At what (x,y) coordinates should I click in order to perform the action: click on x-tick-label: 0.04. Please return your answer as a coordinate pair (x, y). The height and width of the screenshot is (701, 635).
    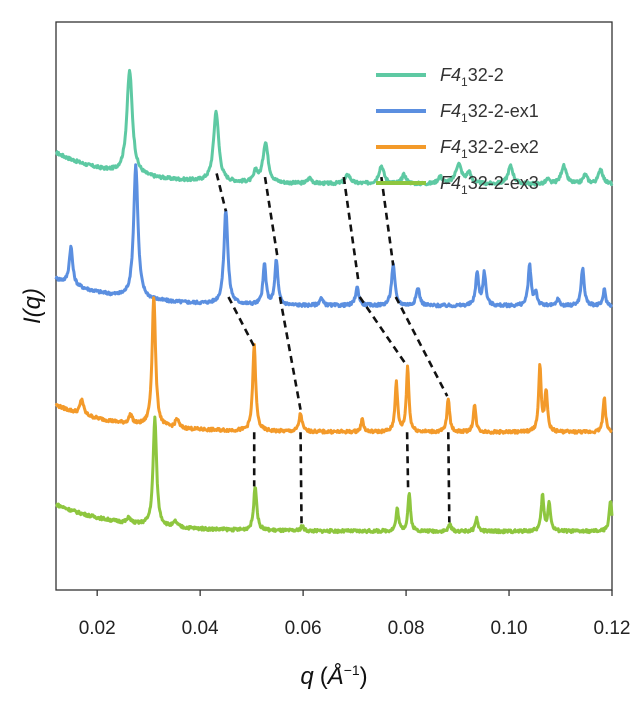
    Looking at the image, I should click on (200, 628).